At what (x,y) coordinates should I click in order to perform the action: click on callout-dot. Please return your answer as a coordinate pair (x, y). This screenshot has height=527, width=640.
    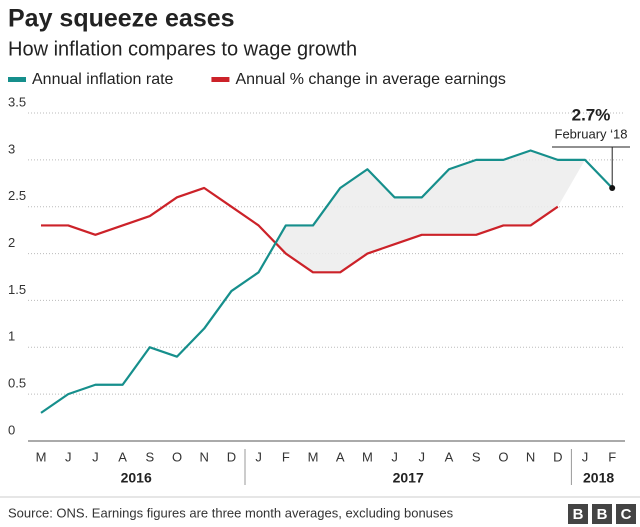
    Looking at the image, I should click on (612, 187).